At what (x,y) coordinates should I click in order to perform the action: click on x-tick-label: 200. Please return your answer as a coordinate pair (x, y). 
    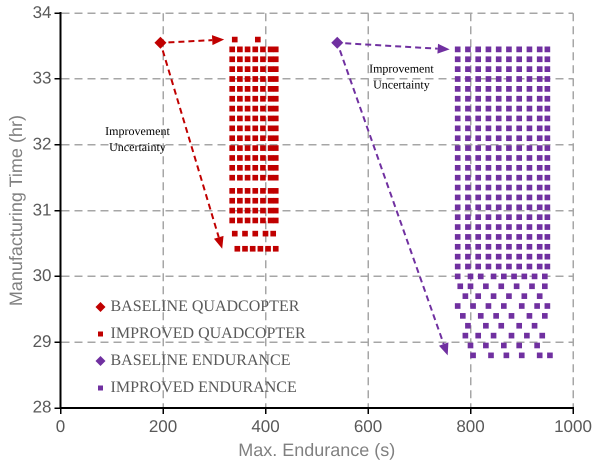
    Looking at the image, I should click on (163, 426).